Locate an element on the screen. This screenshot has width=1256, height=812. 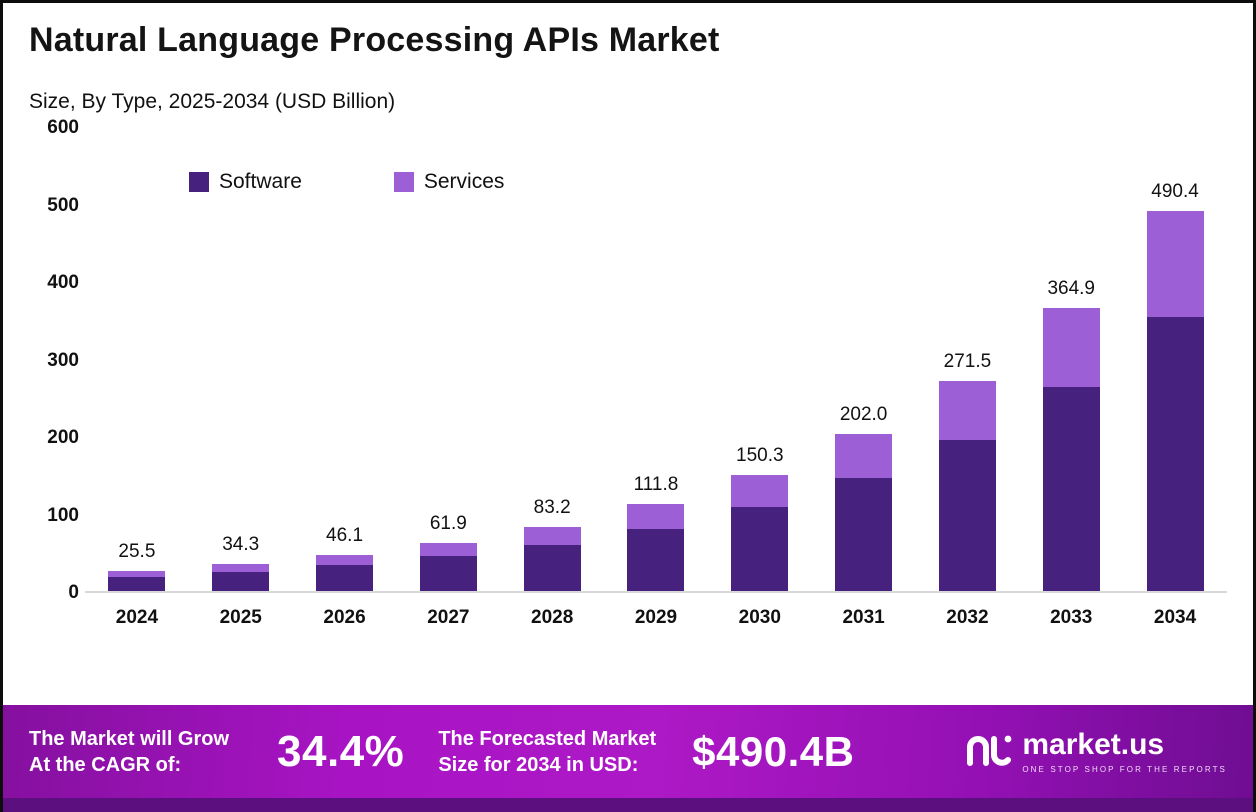
y-tick-label: 300 is located at coordinates (63, 360).